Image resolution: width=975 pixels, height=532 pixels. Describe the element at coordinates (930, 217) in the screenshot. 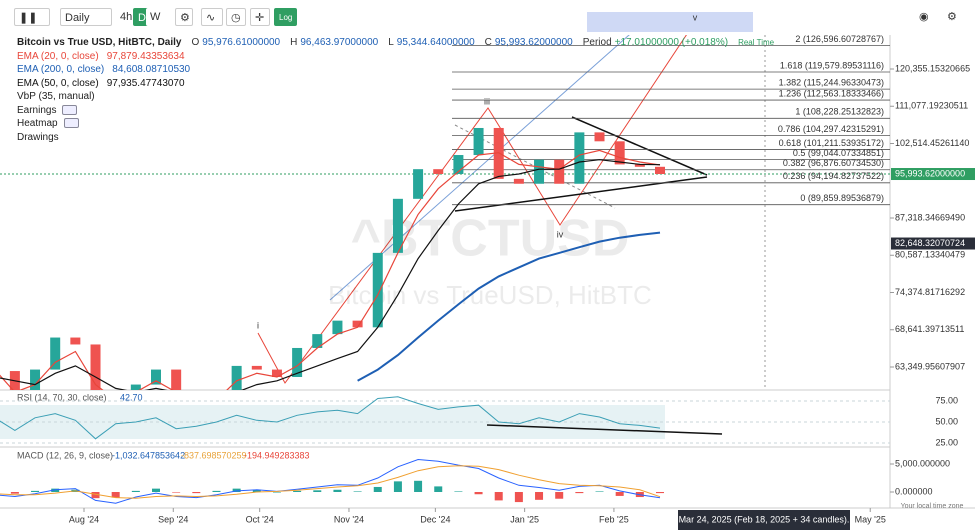

I see `y-tick-label: 87,318.34669490` at that location.